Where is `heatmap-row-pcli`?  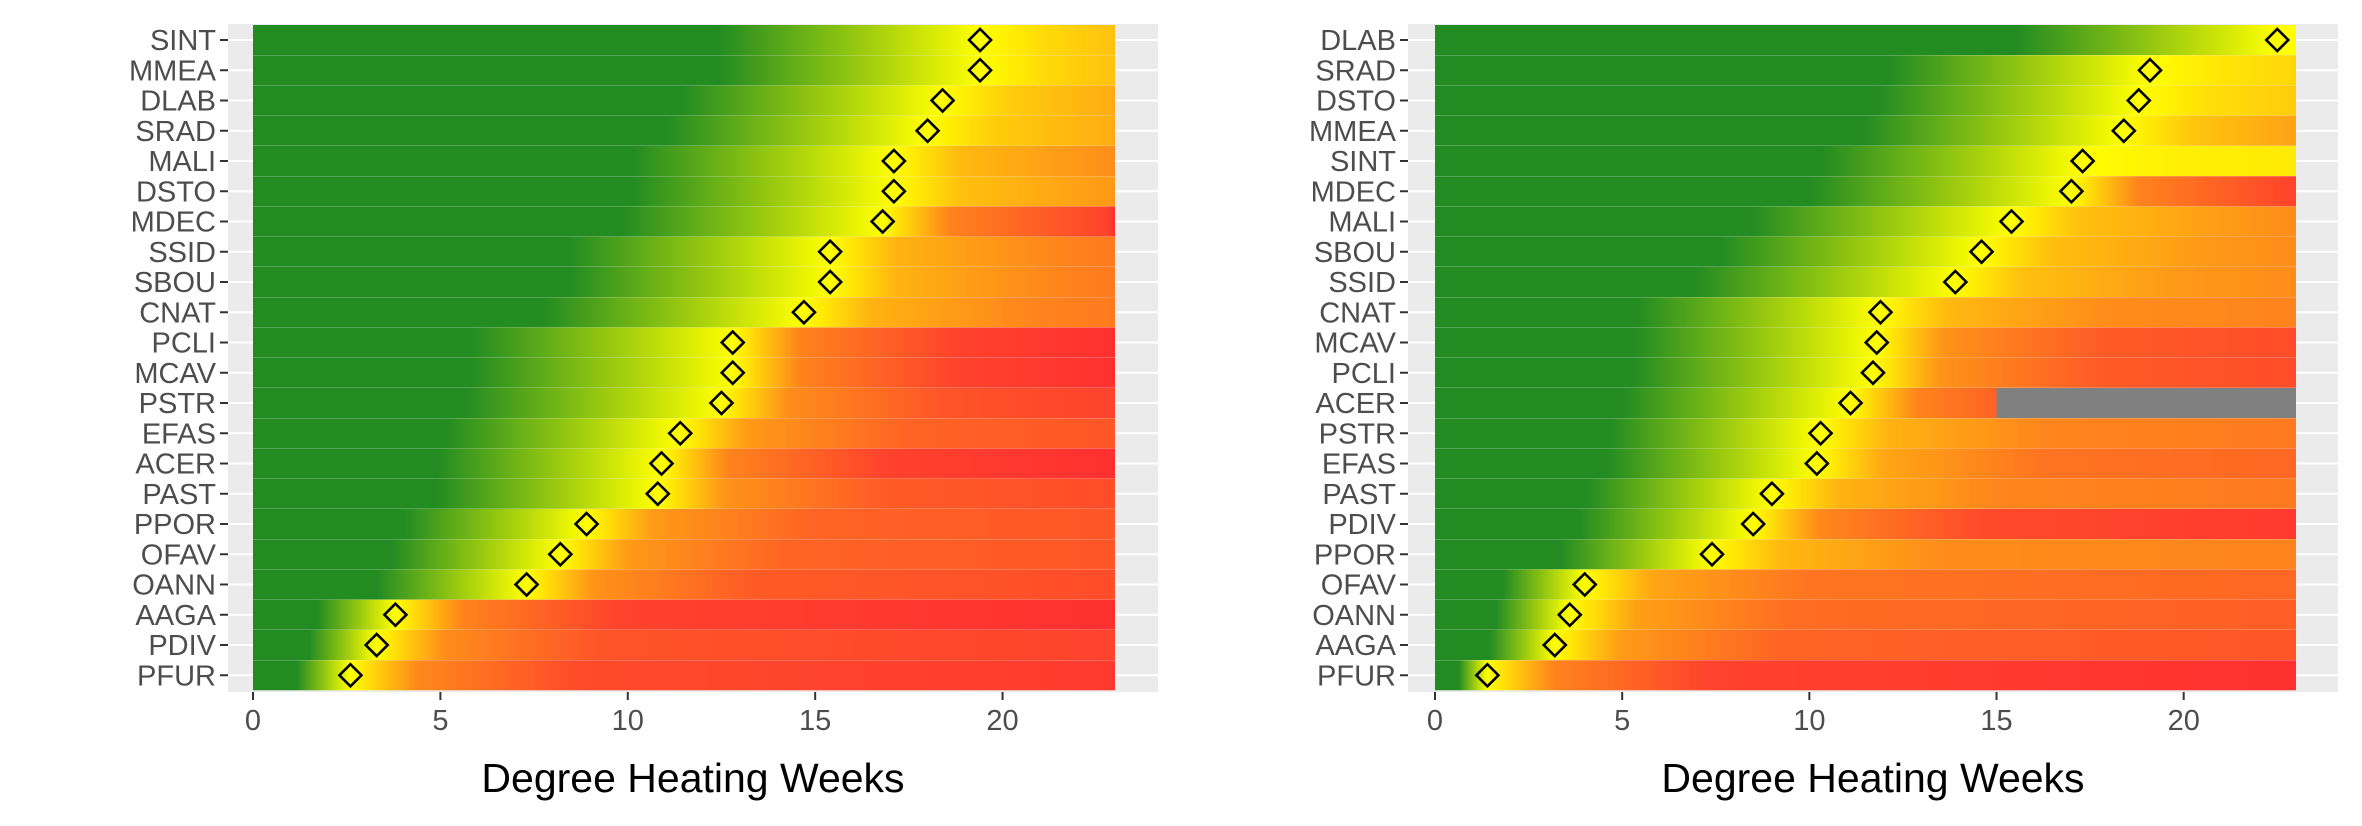
heatmap-row-pcli is located at coordinates (1865, 372).